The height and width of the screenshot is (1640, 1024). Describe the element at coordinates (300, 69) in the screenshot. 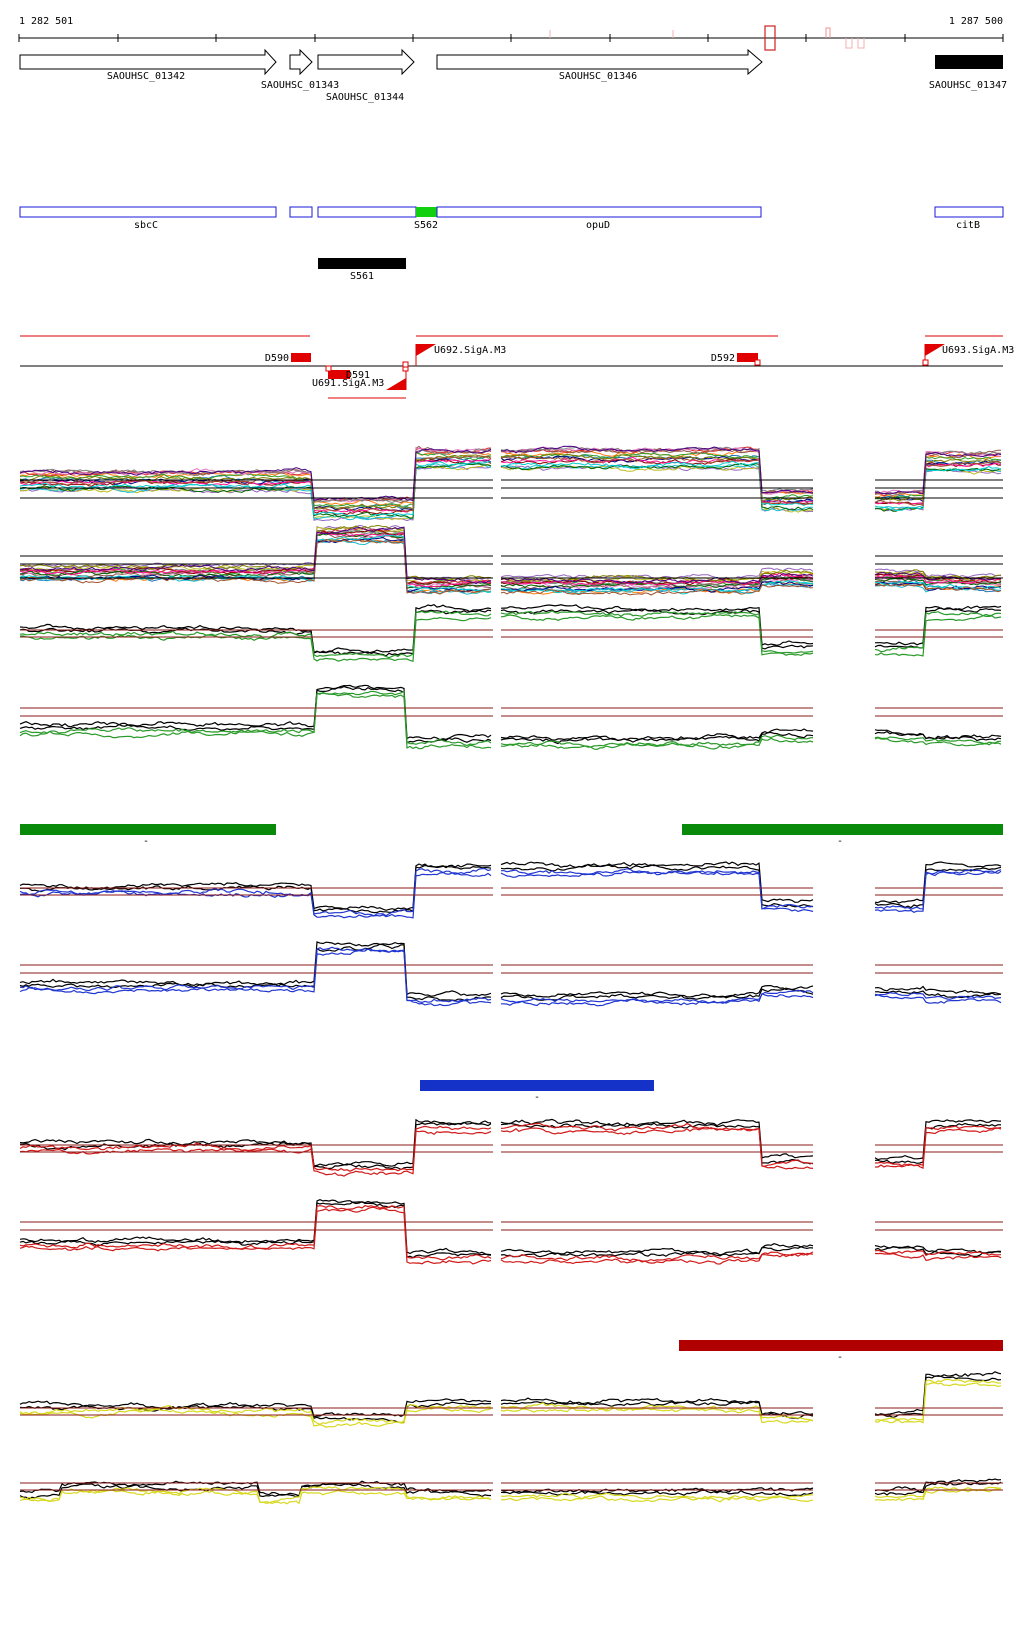

I see `gene-saouhsc-01343: SAOUHSC_01343` at that location.